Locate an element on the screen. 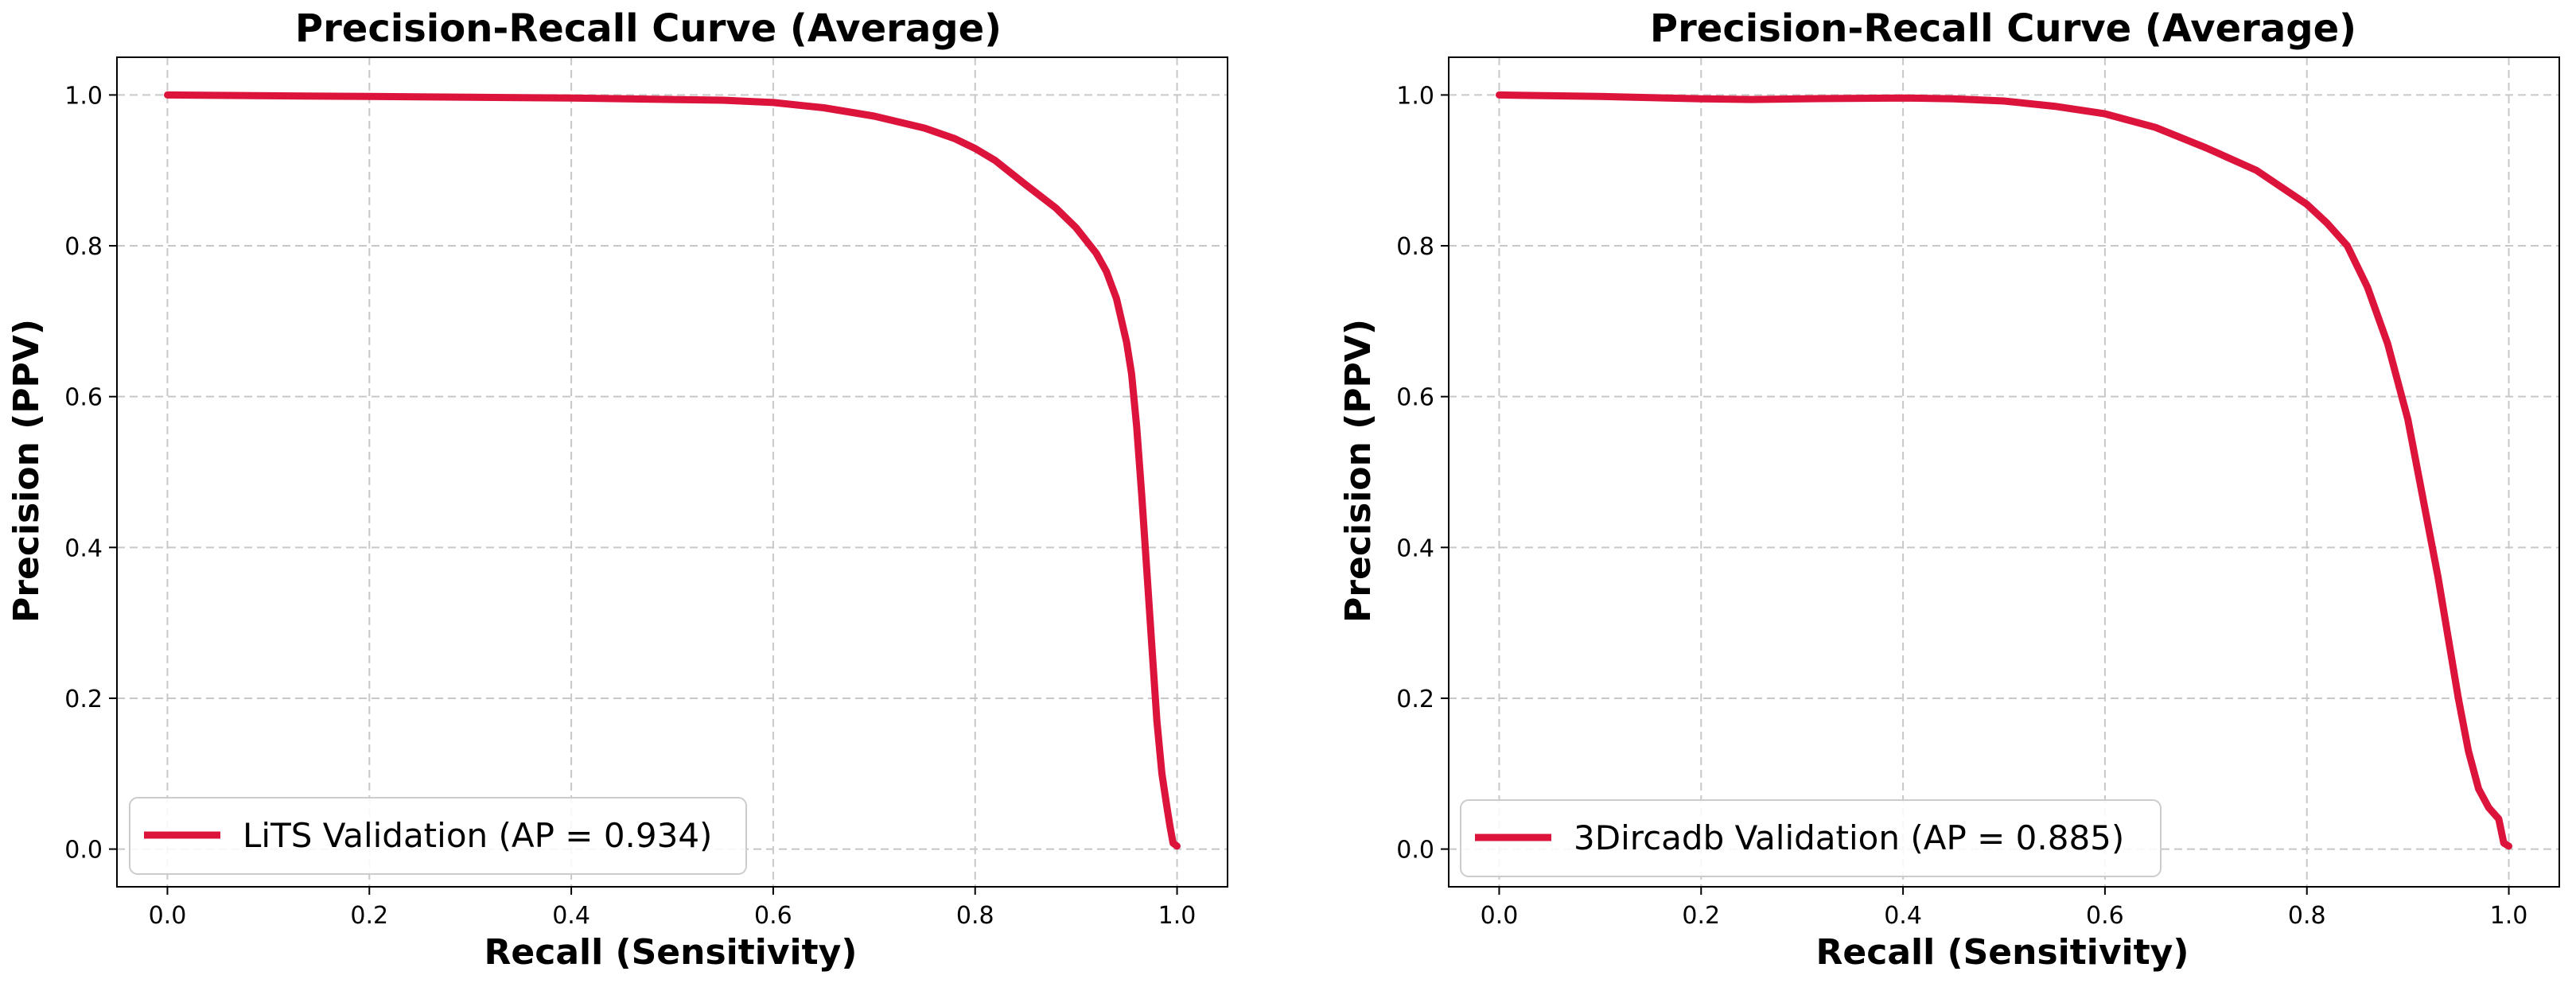 The width and height of the screenshot is (2576, 987). legend: LiTS Validation (AP = 0.934) is located at coordinates (438, 836).